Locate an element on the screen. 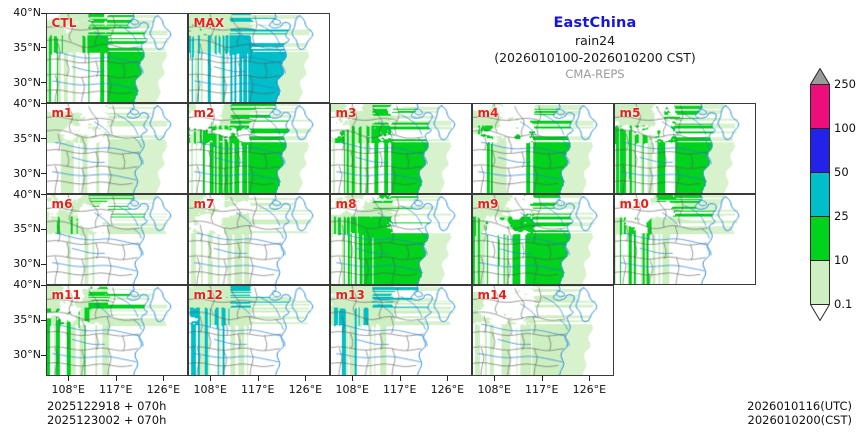 This screenshot has width=860, height=437. footer-valid-cst: 2026010200(CST) is located at coordinates (800, 420).